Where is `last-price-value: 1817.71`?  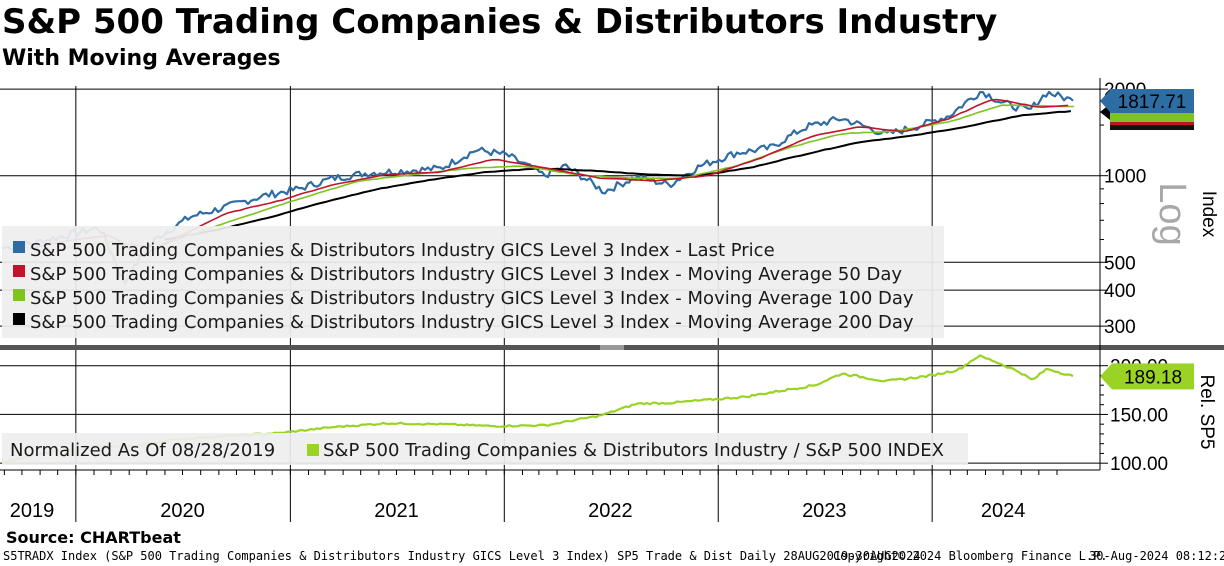
last-price-value: 1817.71 is located at coordinates (1152, 102).